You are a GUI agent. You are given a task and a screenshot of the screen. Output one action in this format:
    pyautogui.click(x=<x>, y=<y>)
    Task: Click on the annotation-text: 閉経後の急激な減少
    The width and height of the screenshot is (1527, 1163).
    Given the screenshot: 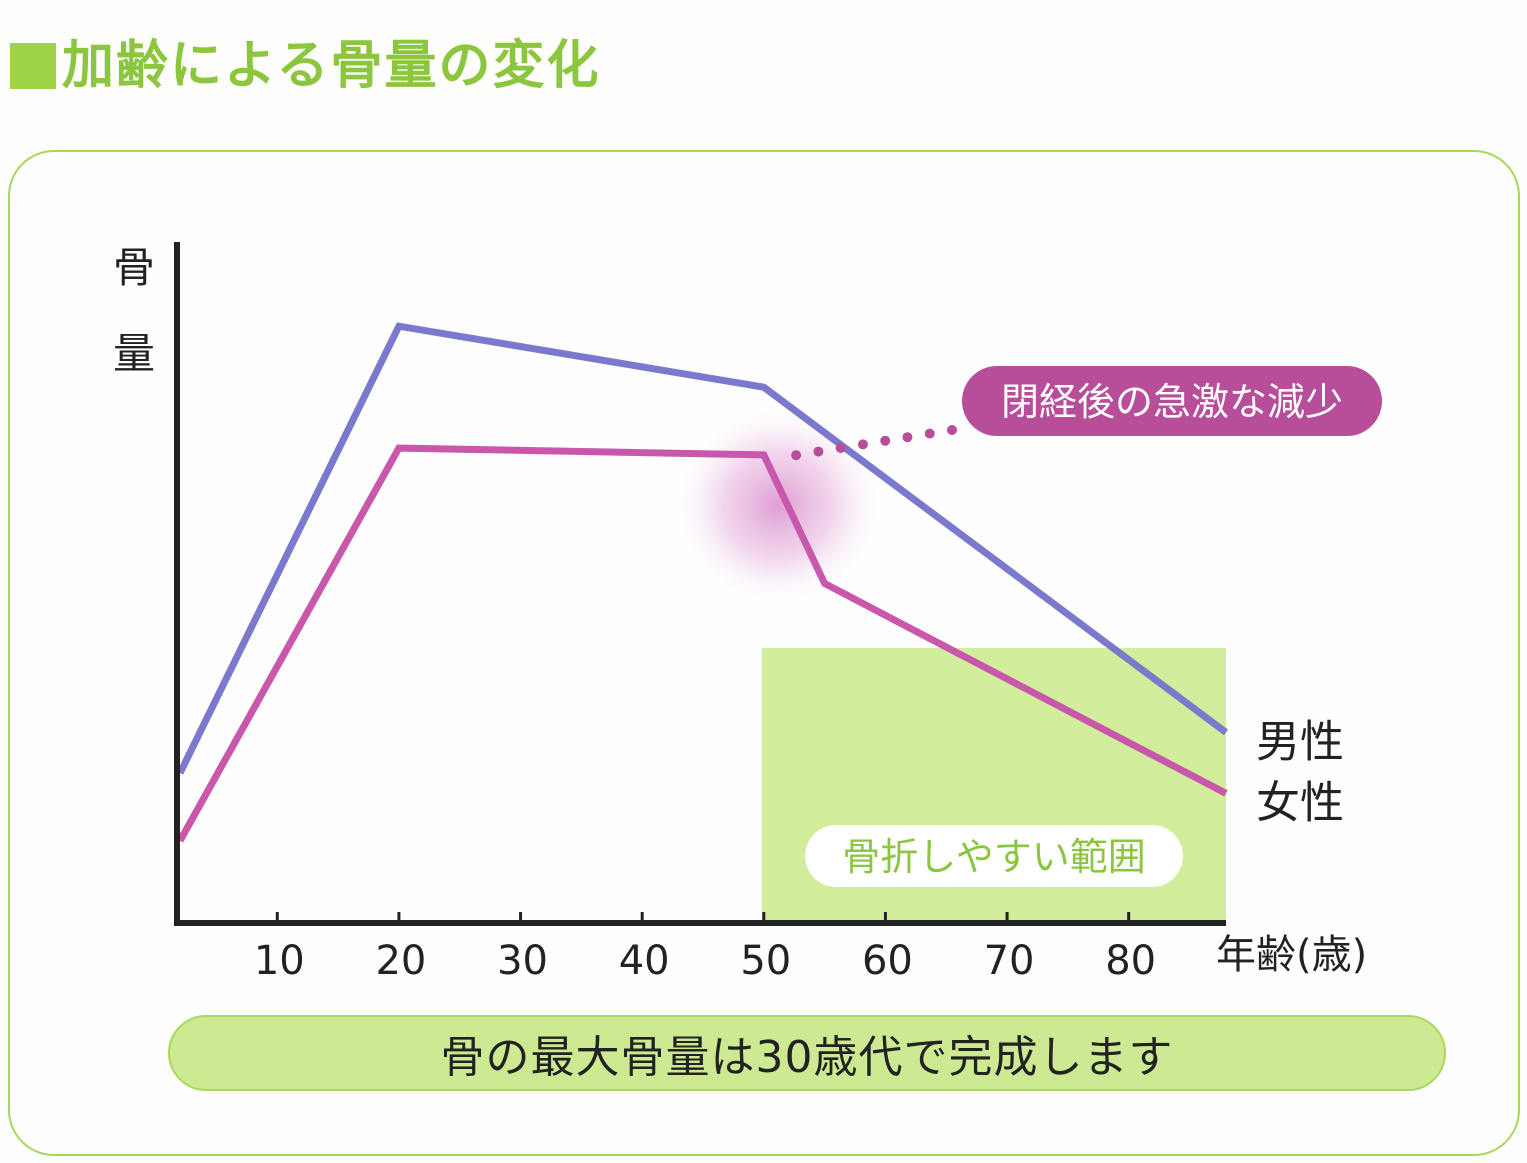 What is the action you would take?
    pyautogui.click(x=1172, y=402)
    